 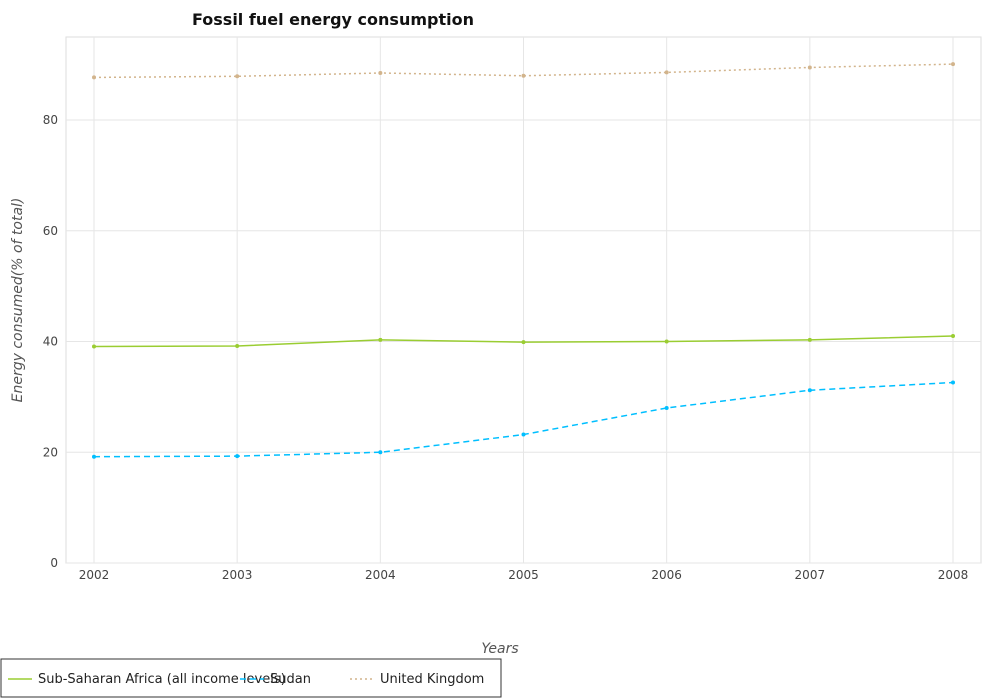 What do you see at coordinates (499, 649) in the screenshot?
I see `x-axis-label: Years` at bounding box center [499, 649].